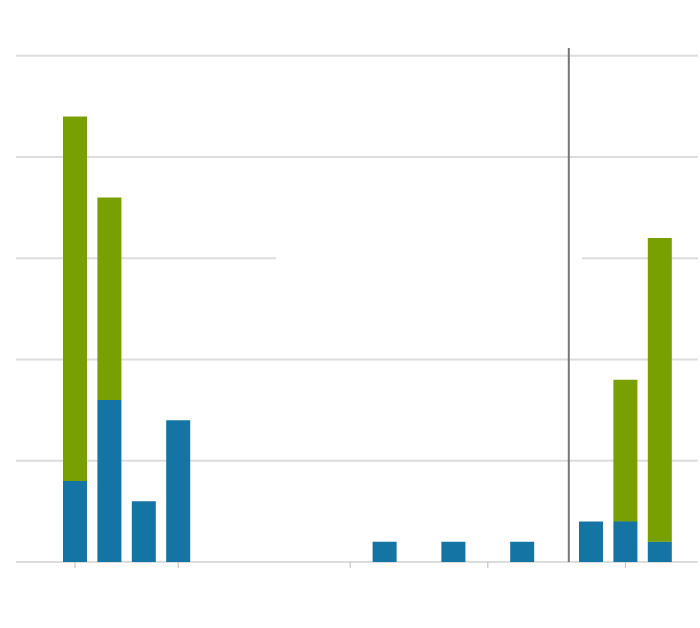 The image size is (700, 628). What do you see at coordinates (350, 565) in the screenshot?
I see `x-axis-ticks` at bounding box center [350, 565].